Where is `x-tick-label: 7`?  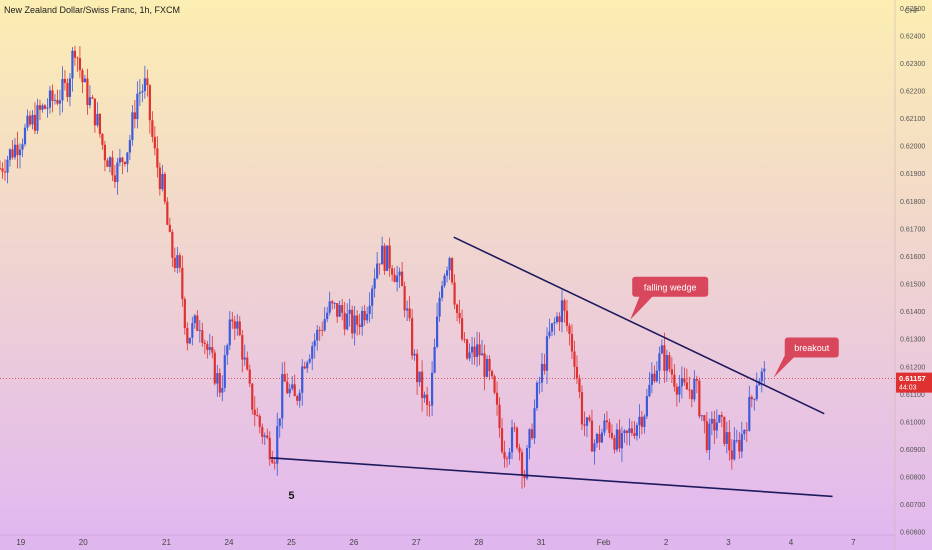
x-tick-label: 7 is located at coordinates (853, 542).